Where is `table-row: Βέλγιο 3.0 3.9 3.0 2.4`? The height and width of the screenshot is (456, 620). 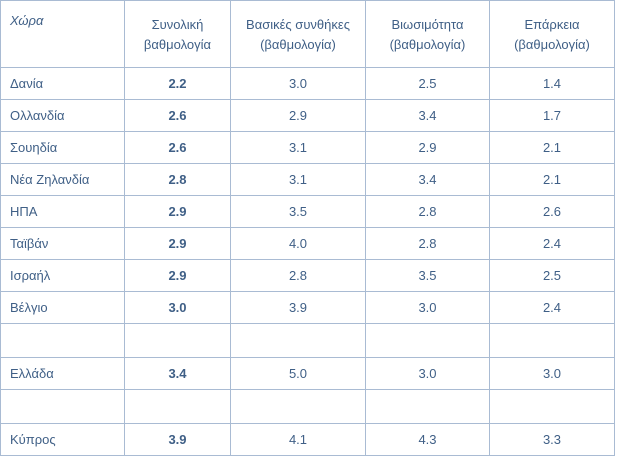 table-row: Βέλγιο 3.0 3.9 3.0 2.4 is located at coordinates (307, 307).